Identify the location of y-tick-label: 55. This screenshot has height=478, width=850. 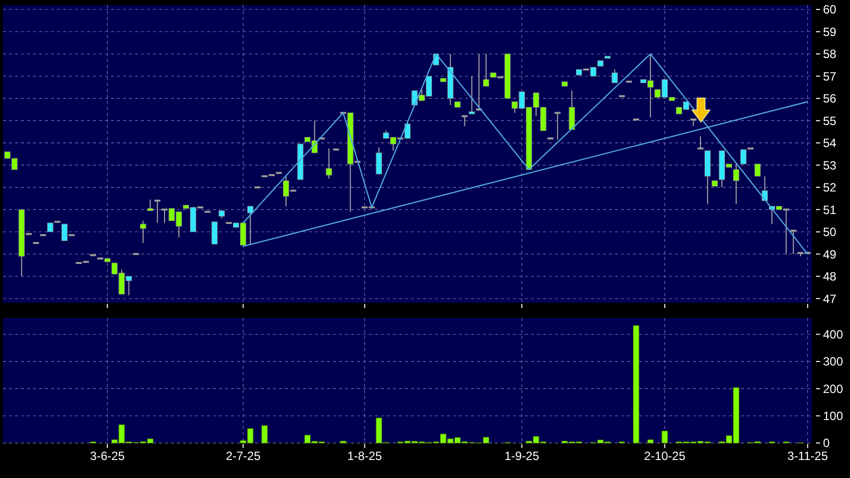
(830, 121).